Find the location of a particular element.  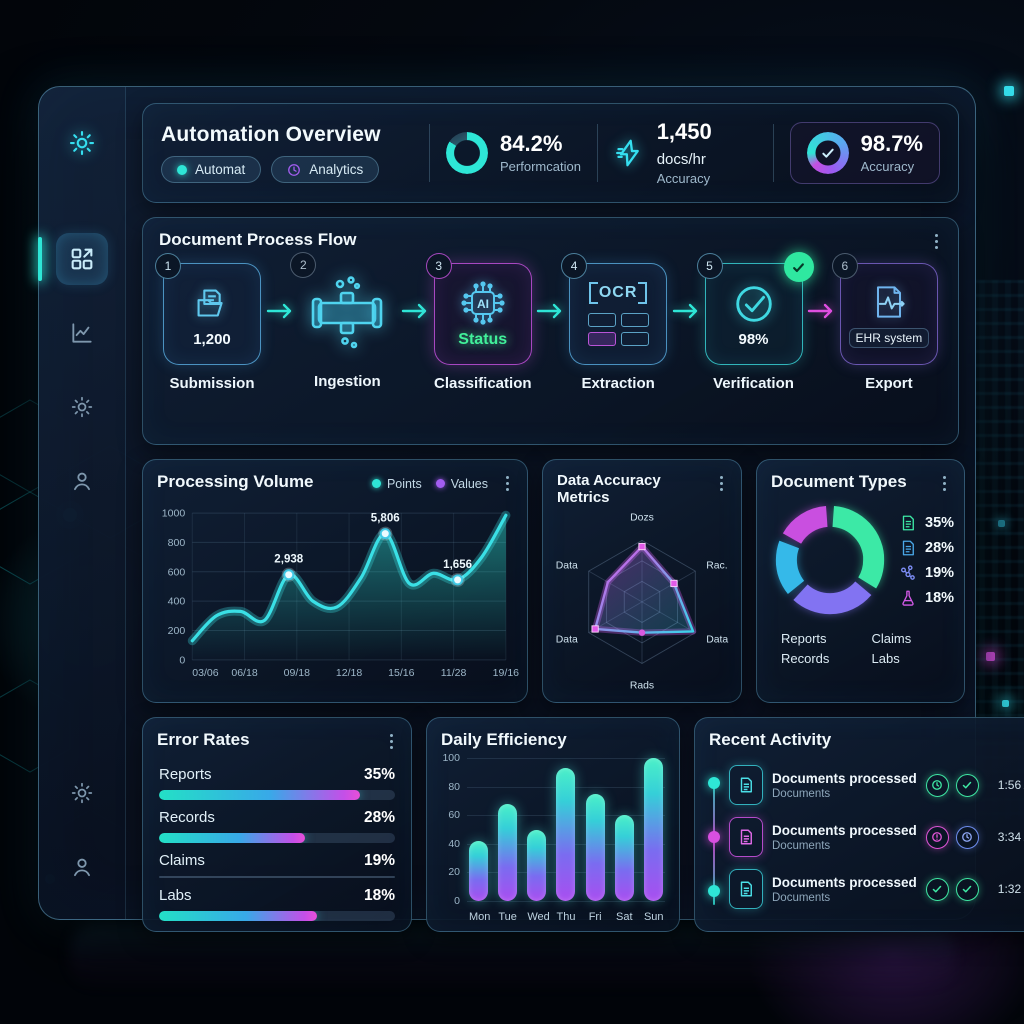

svg-text: 5,806 is located at coordinates (385, 519).